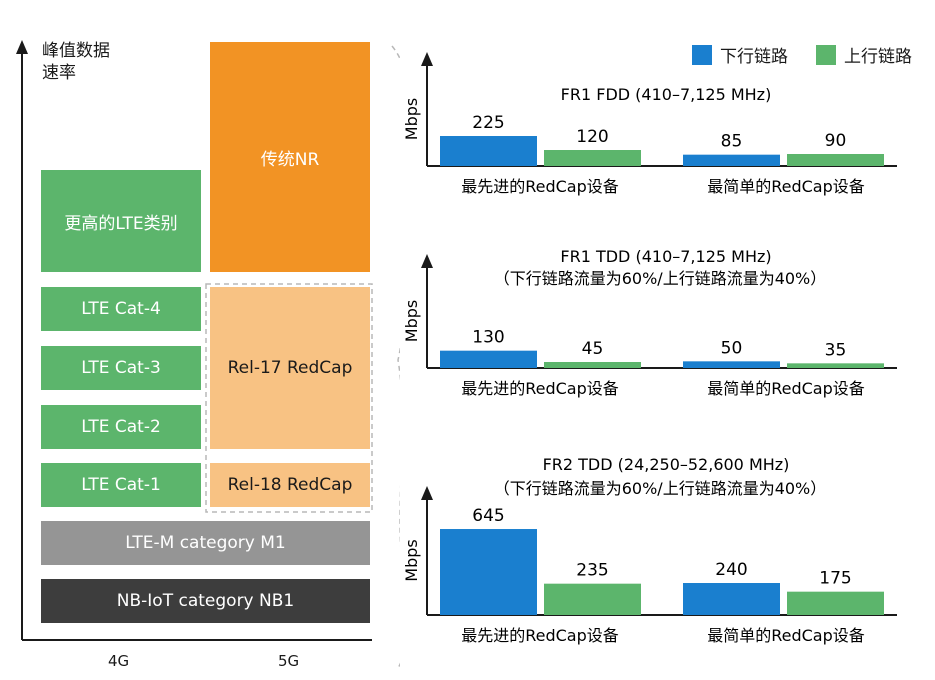 The image size is (935, 680). What do you see at coordinates (732, 348) in the screenshot?
I see `chart2-data-label-dl-1: 50` at bounding box center [732, 348].